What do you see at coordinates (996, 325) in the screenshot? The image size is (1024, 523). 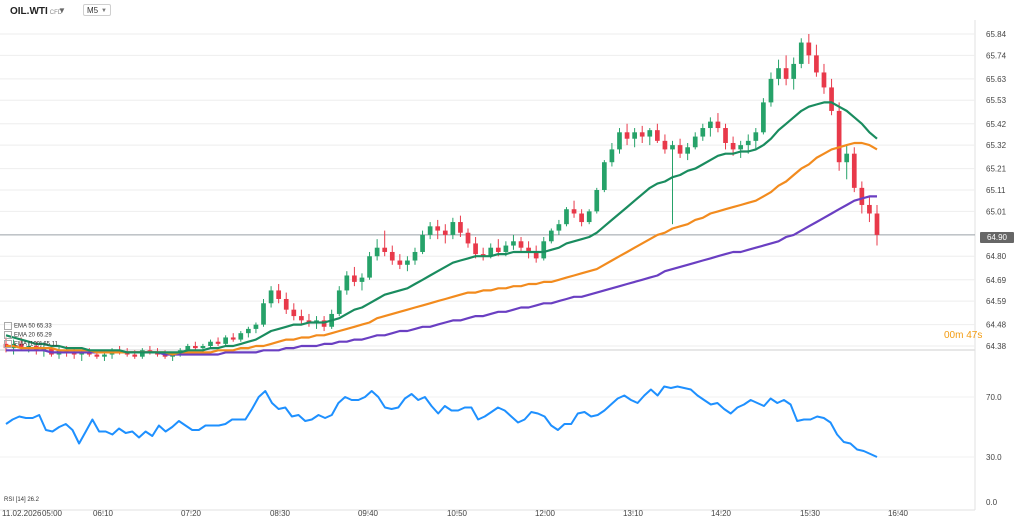 I see `y-tick-label: 64.48` at bounding box center [996, 325].